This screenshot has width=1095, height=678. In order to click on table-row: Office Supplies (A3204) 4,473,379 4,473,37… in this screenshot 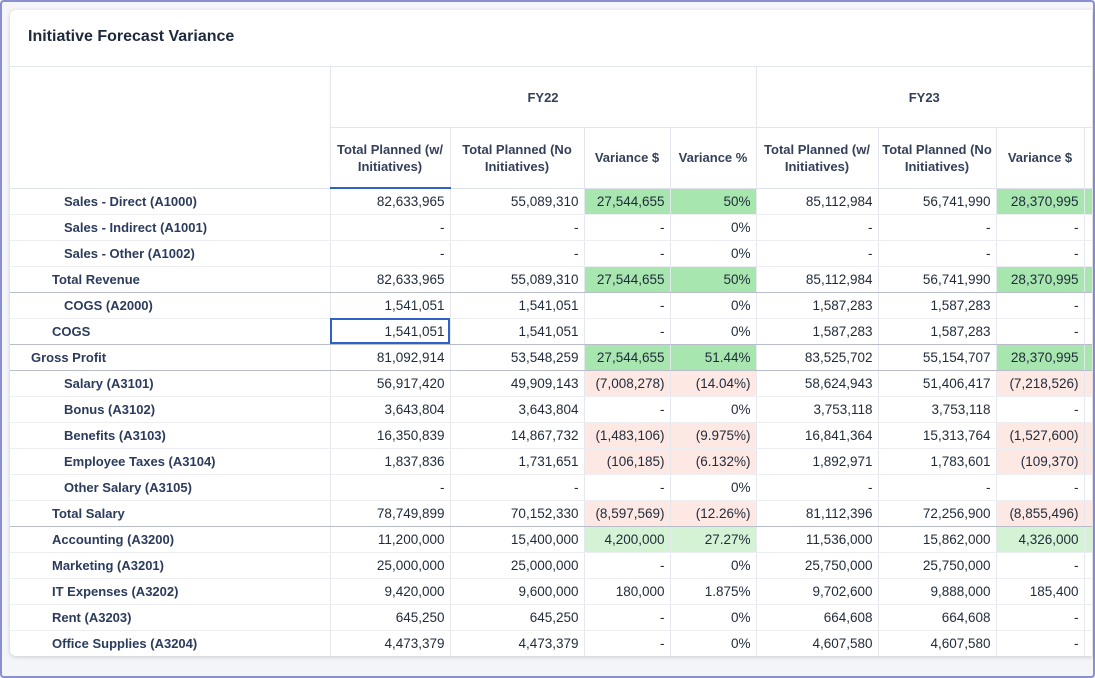, I will do `click(551, 643)`.